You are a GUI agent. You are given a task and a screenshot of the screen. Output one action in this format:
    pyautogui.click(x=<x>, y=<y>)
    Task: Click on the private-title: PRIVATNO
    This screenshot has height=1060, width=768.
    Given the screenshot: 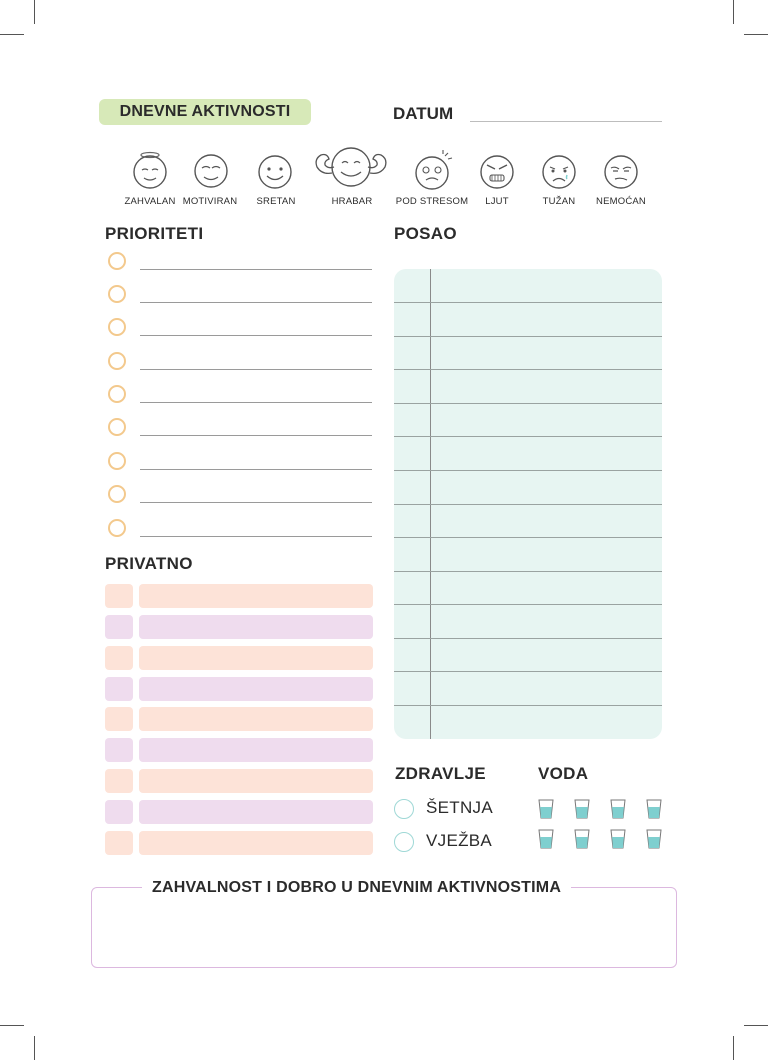 What is the action you would take?
    pyautogui.click(x=149, y=563)
    